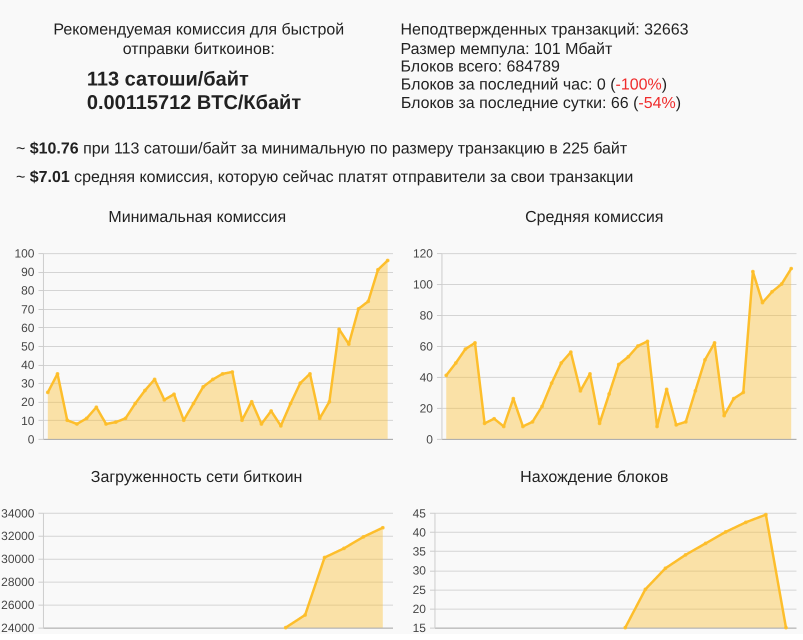  What do you see at coordinates (480, 67) in the screenshot?
I see `text: Блоков всего: 684789` at bounding box center [480, 67].